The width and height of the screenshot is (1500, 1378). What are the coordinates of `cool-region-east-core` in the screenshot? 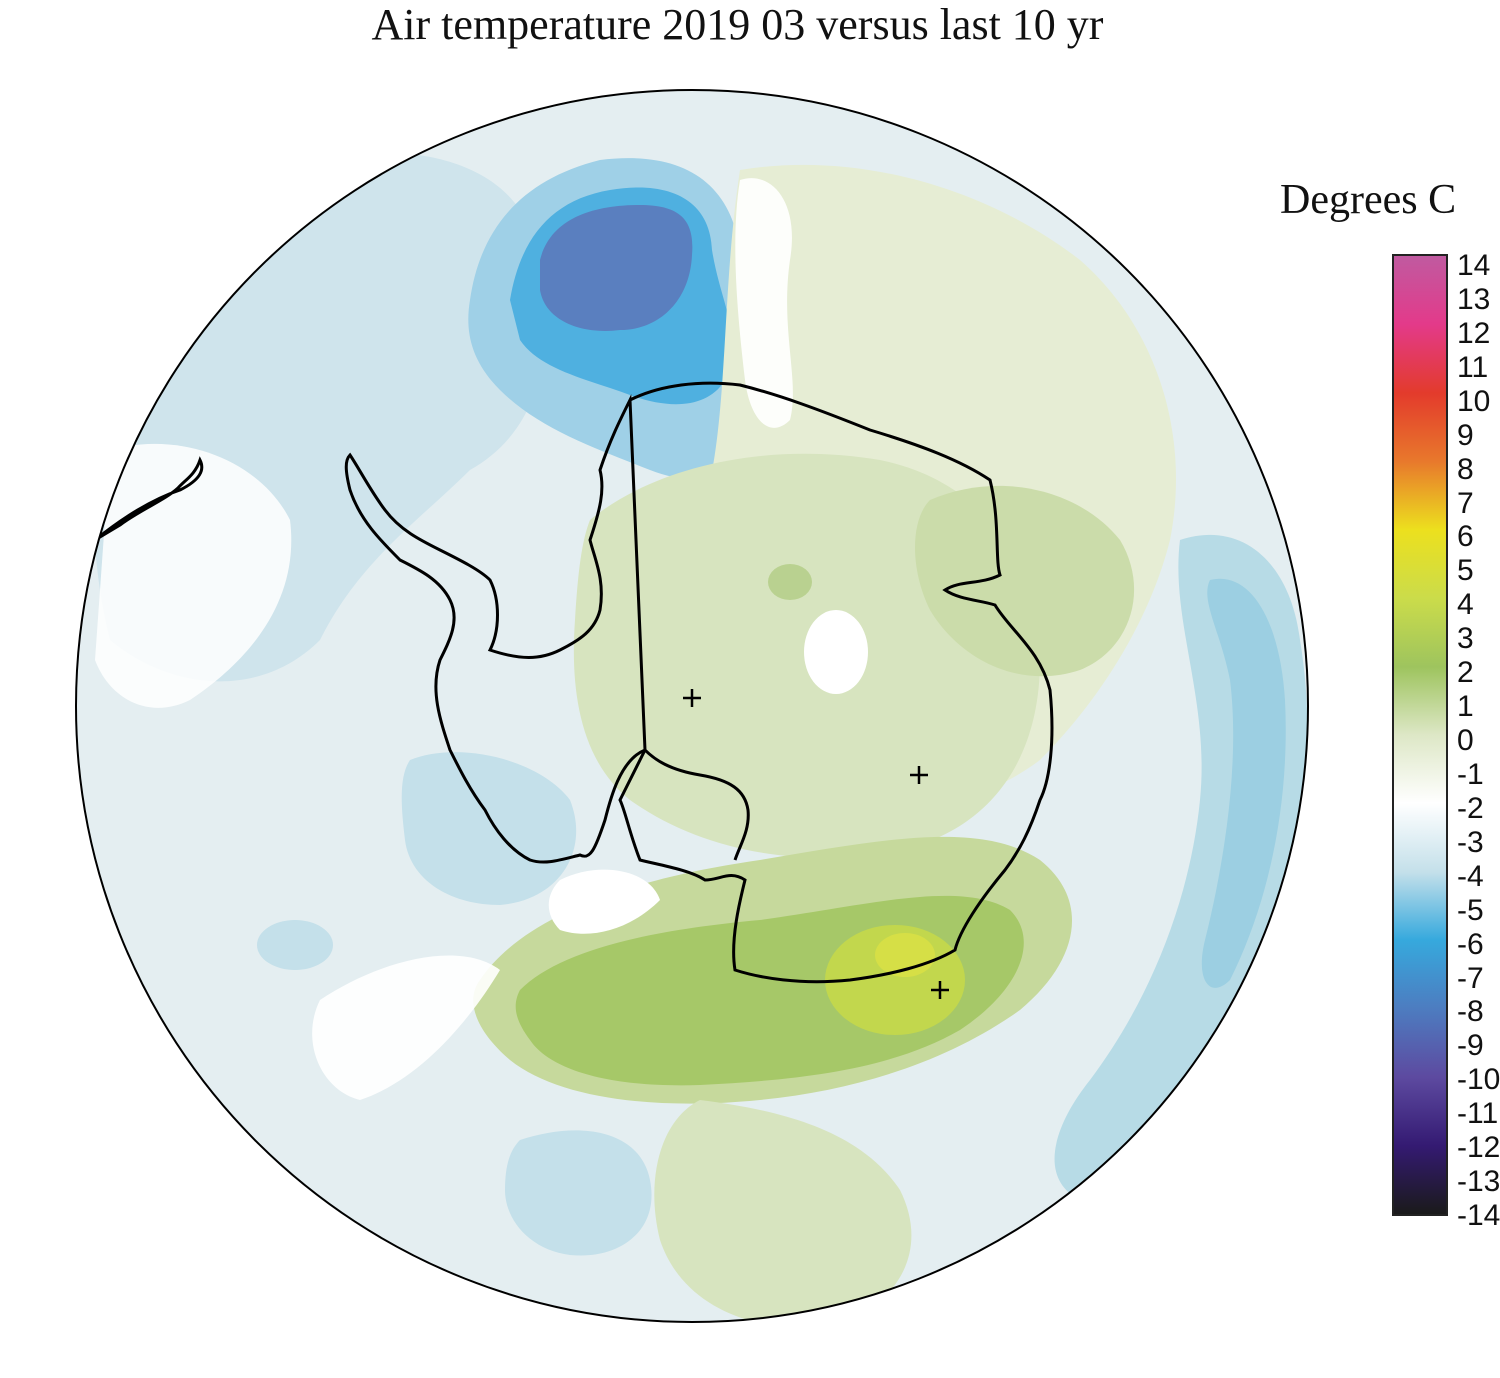 It's located at (1243, 783).